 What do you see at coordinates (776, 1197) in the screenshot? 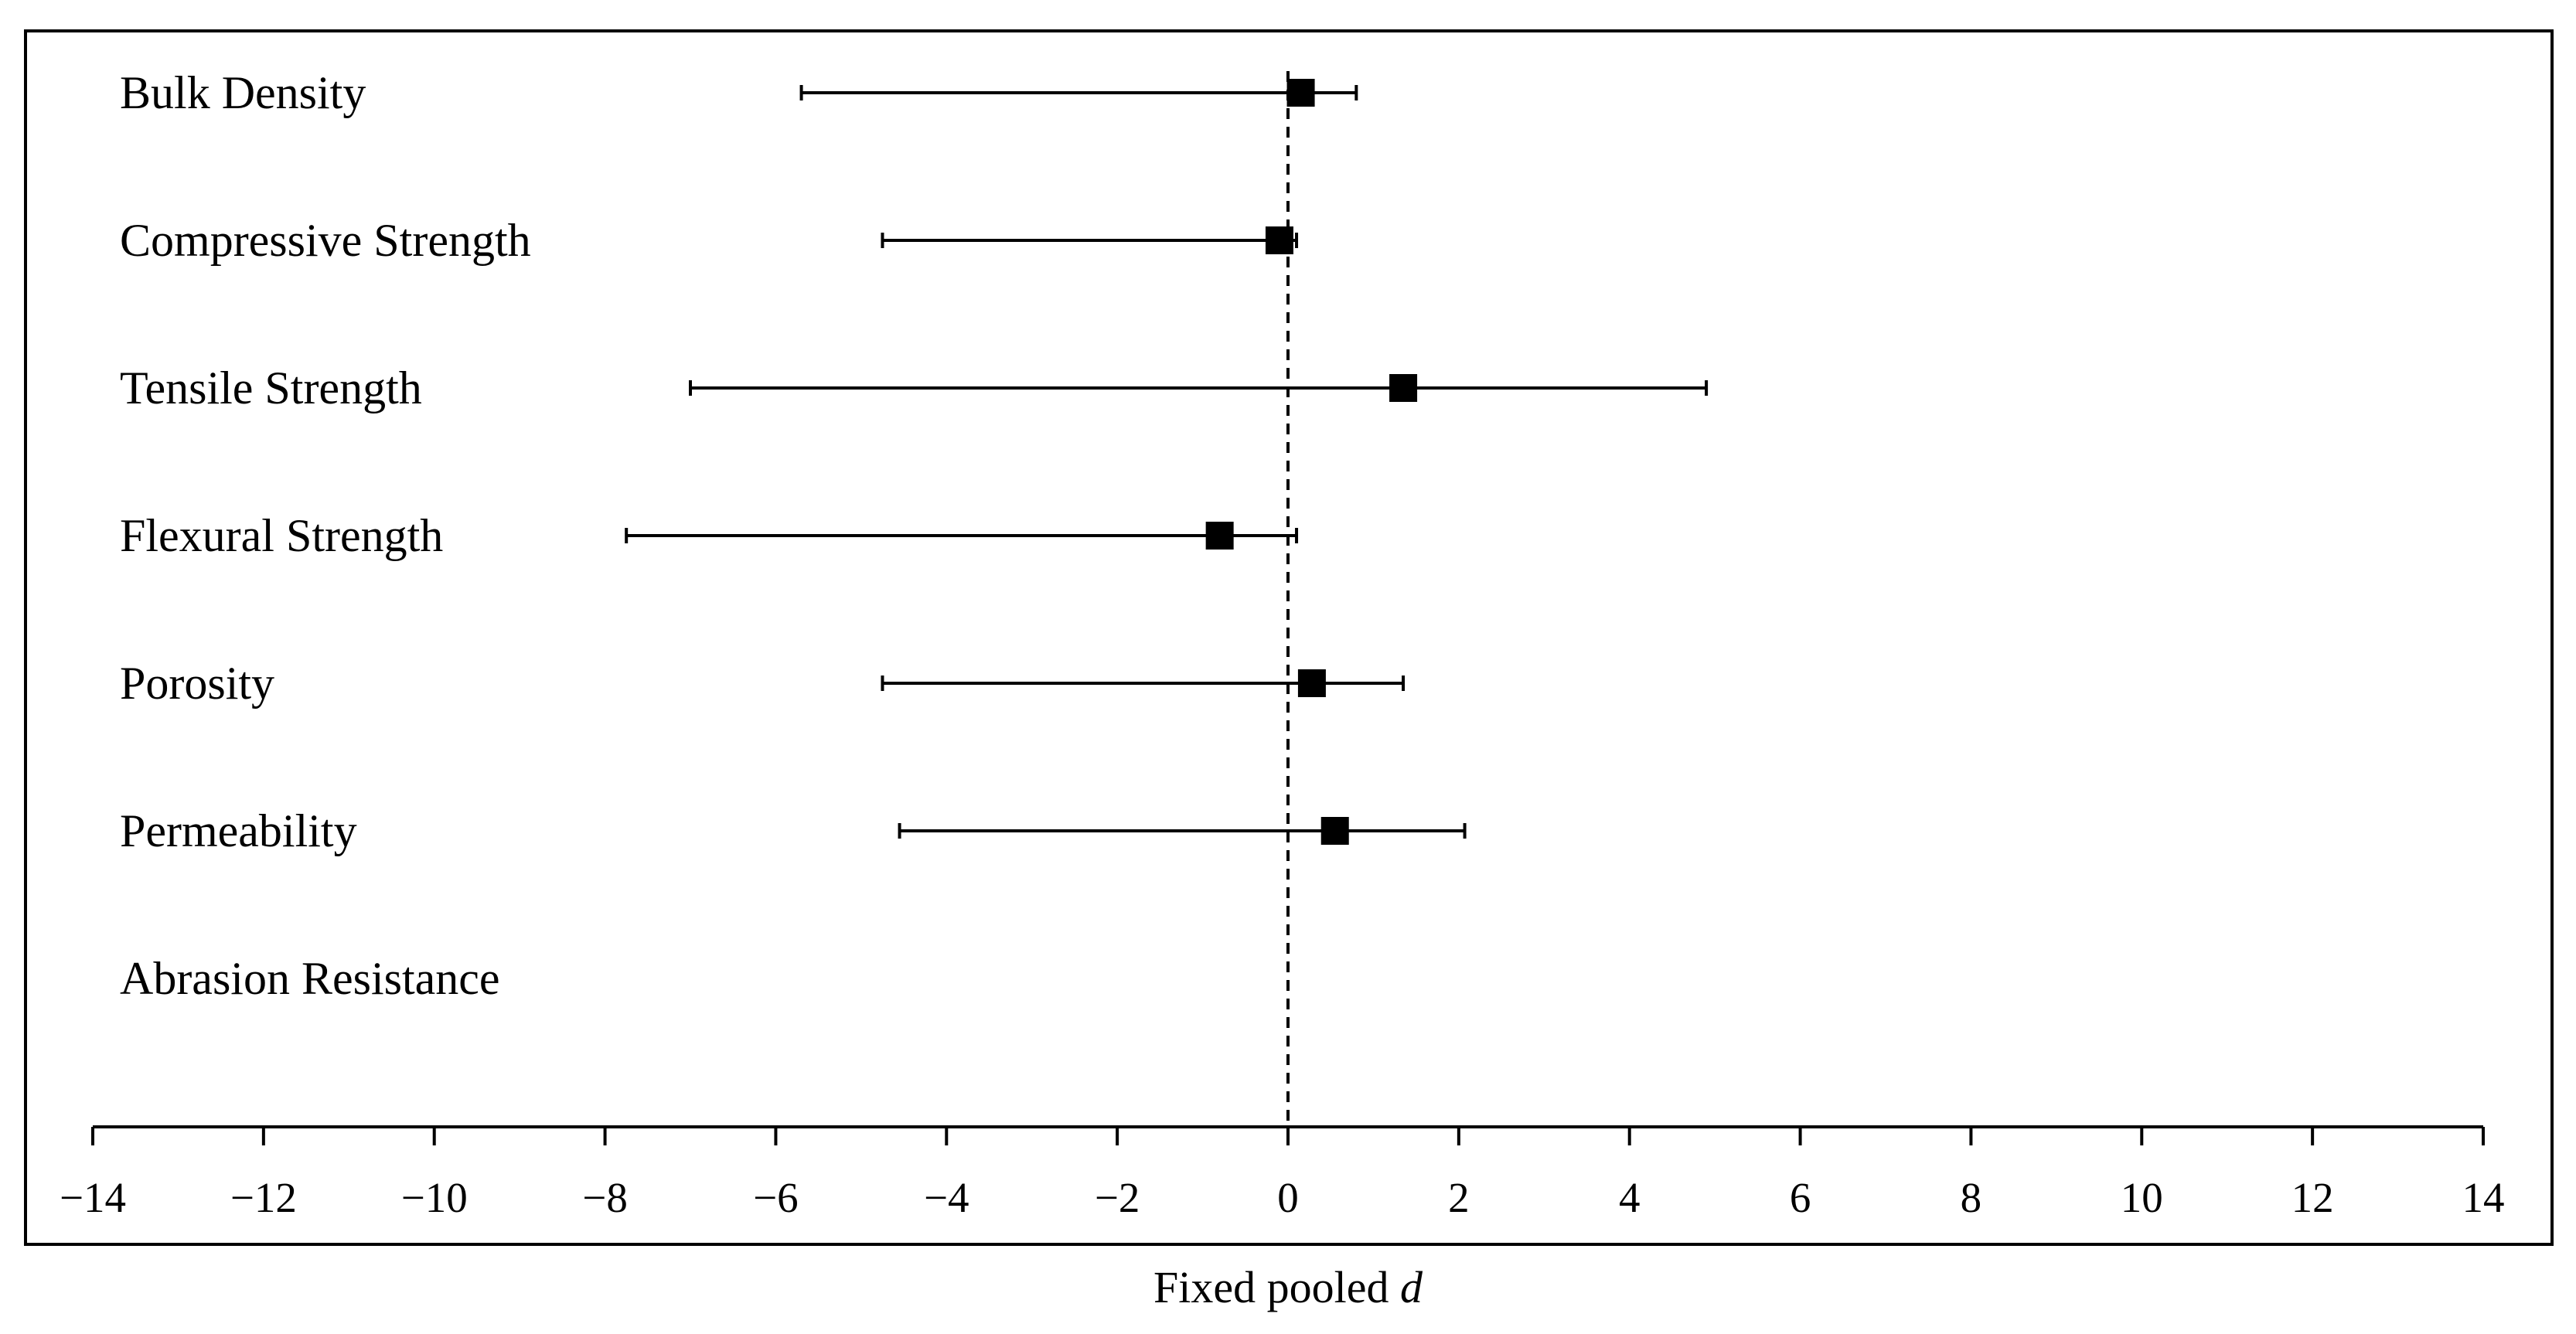
I see `x-tick-label: −6` at bounding box center [776, 1197].